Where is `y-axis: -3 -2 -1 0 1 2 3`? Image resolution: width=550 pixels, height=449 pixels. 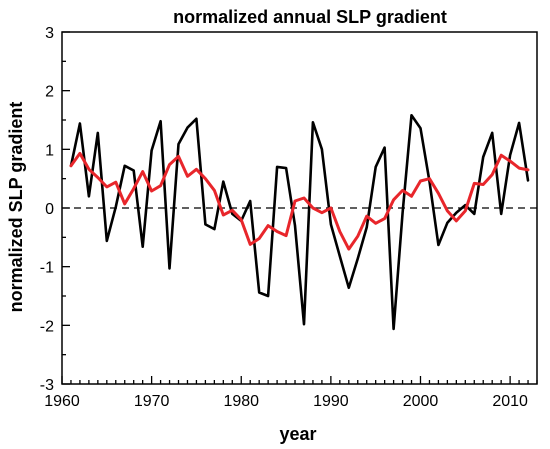 y-axis: -3 -2 -1 0 1 2 3 is located at coordinates (55, 209).